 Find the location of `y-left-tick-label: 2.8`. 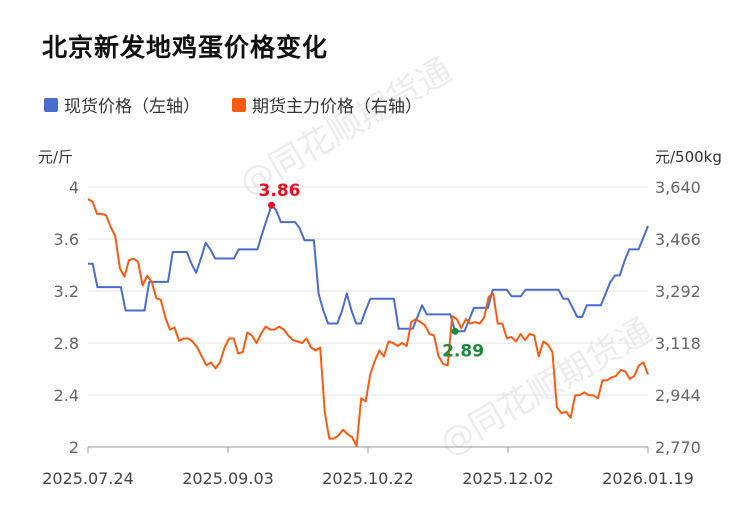

y-left-tick-label: 2.8 is located at coordinates (66, 343).